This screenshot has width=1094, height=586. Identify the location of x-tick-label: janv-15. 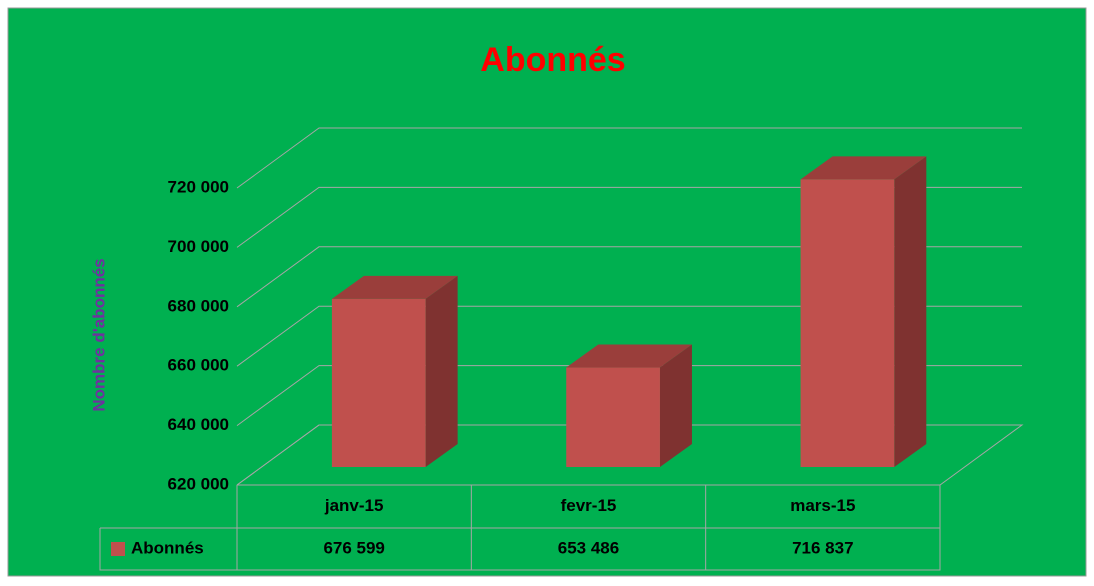
(354, 505).